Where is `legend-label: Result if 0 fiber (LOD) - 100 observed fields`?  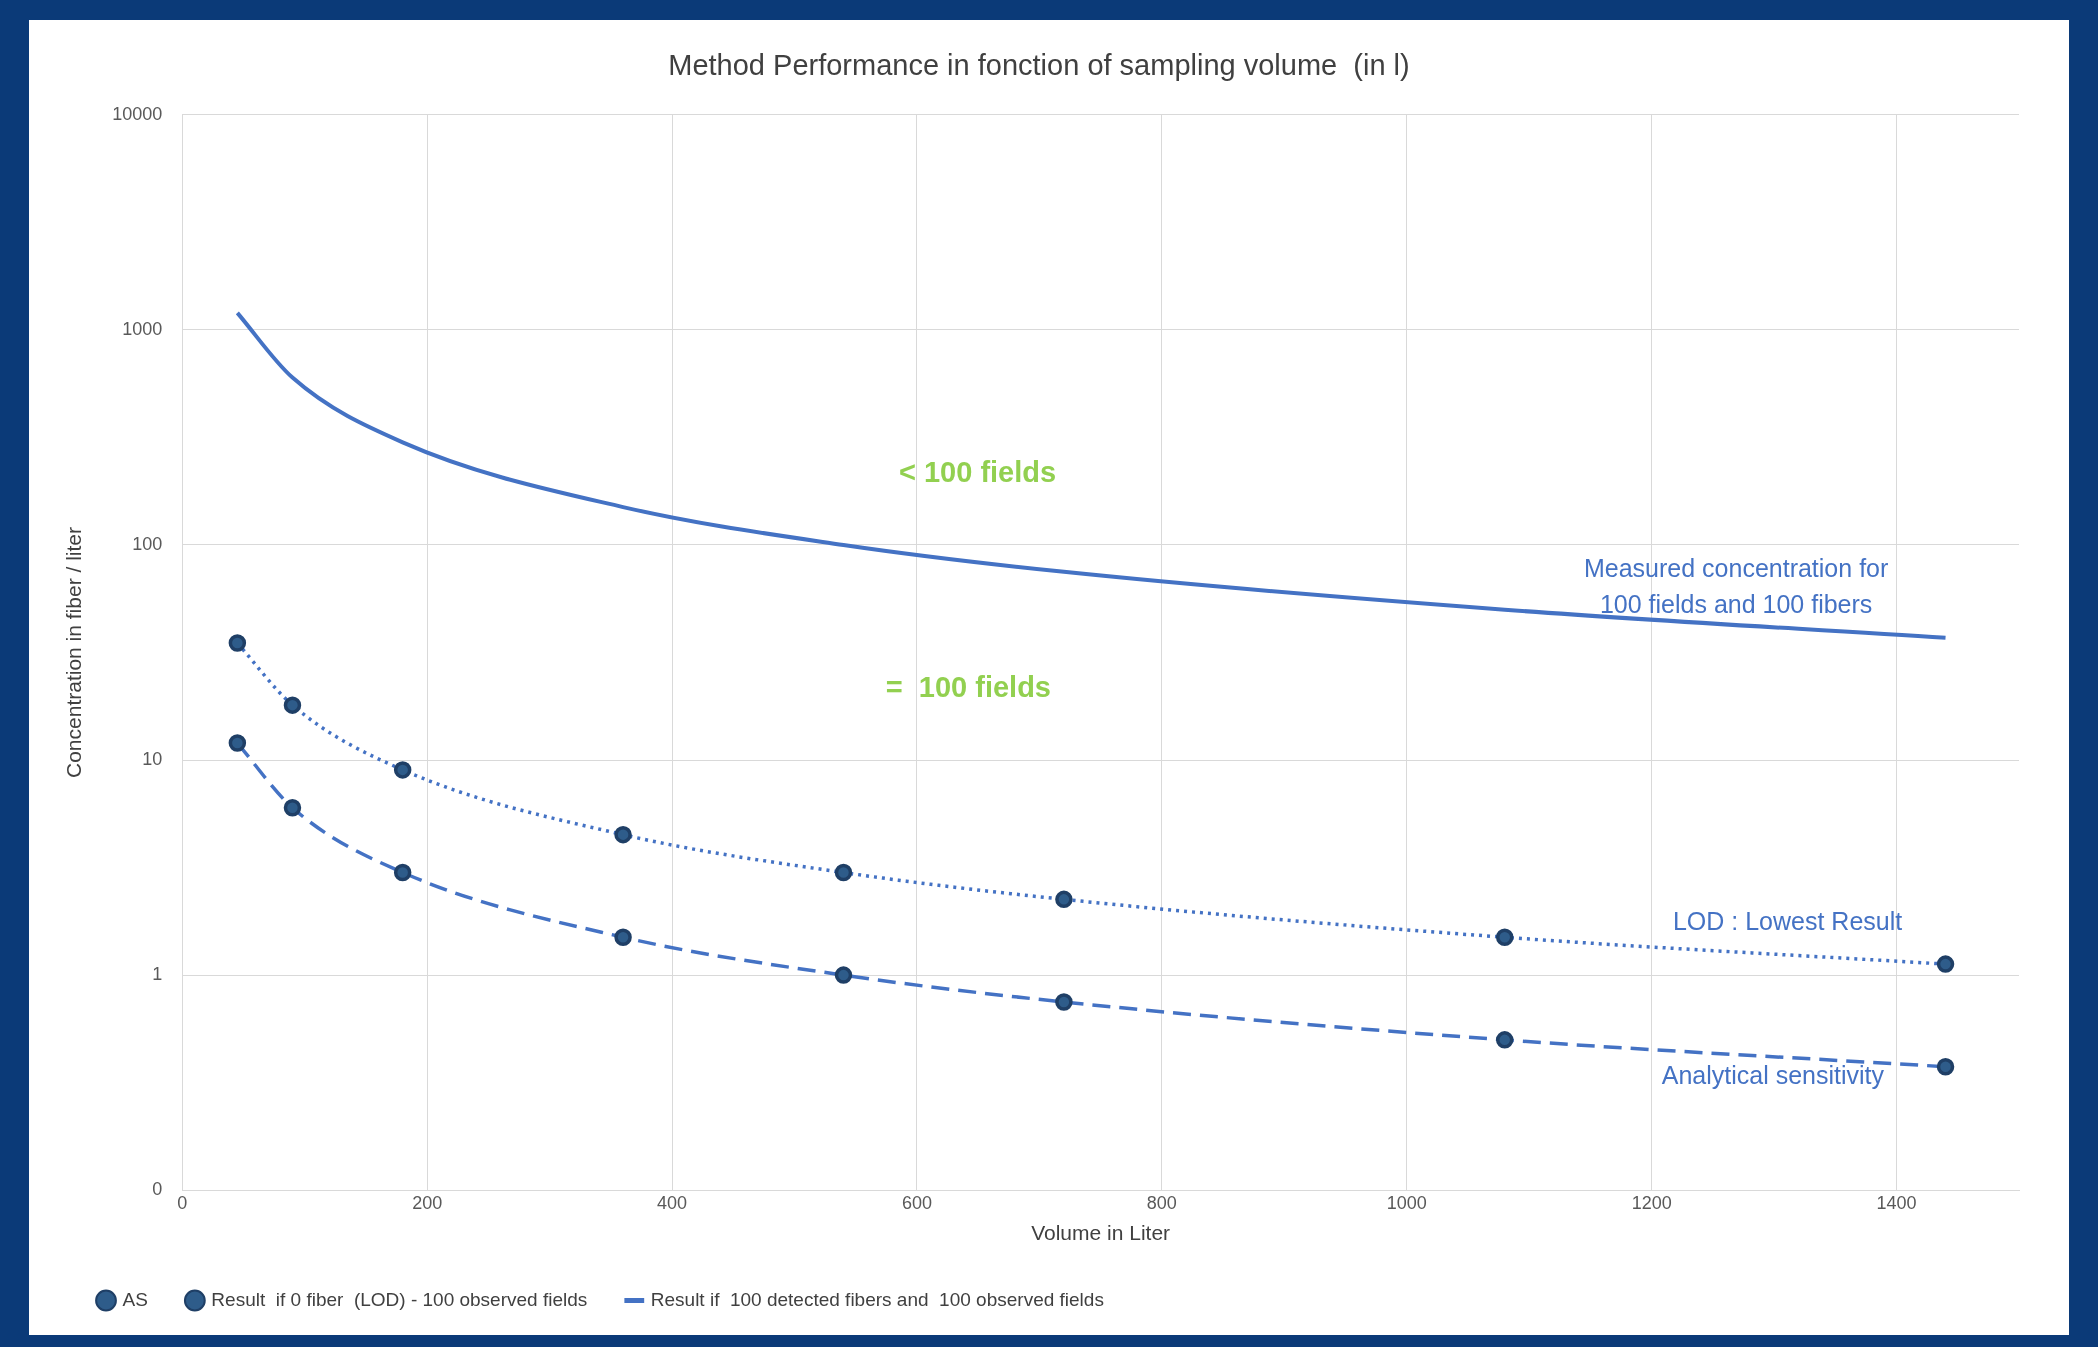 legend-label: Result if 0 fiber (LOD) - 100 observed fields is located at coordinates (399, 1299).